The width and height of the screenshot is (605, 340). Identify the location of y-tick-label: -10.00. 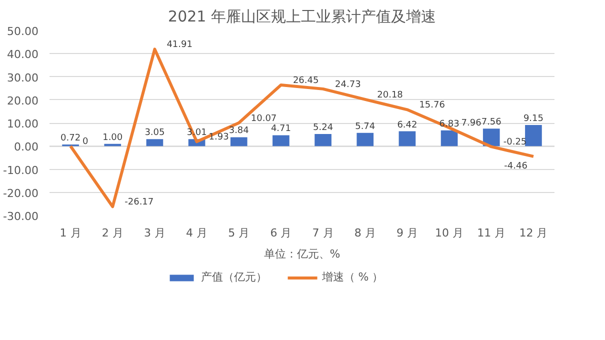
(21, 170).